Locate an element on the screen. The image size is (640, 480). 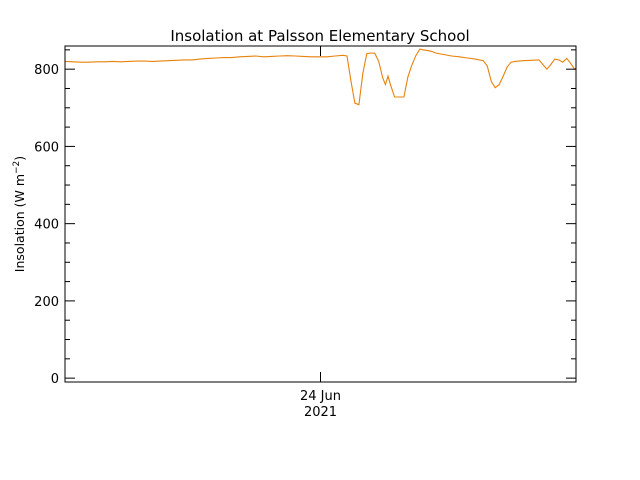
y-axis-label-close: ) is located at coordinates (19, 158).